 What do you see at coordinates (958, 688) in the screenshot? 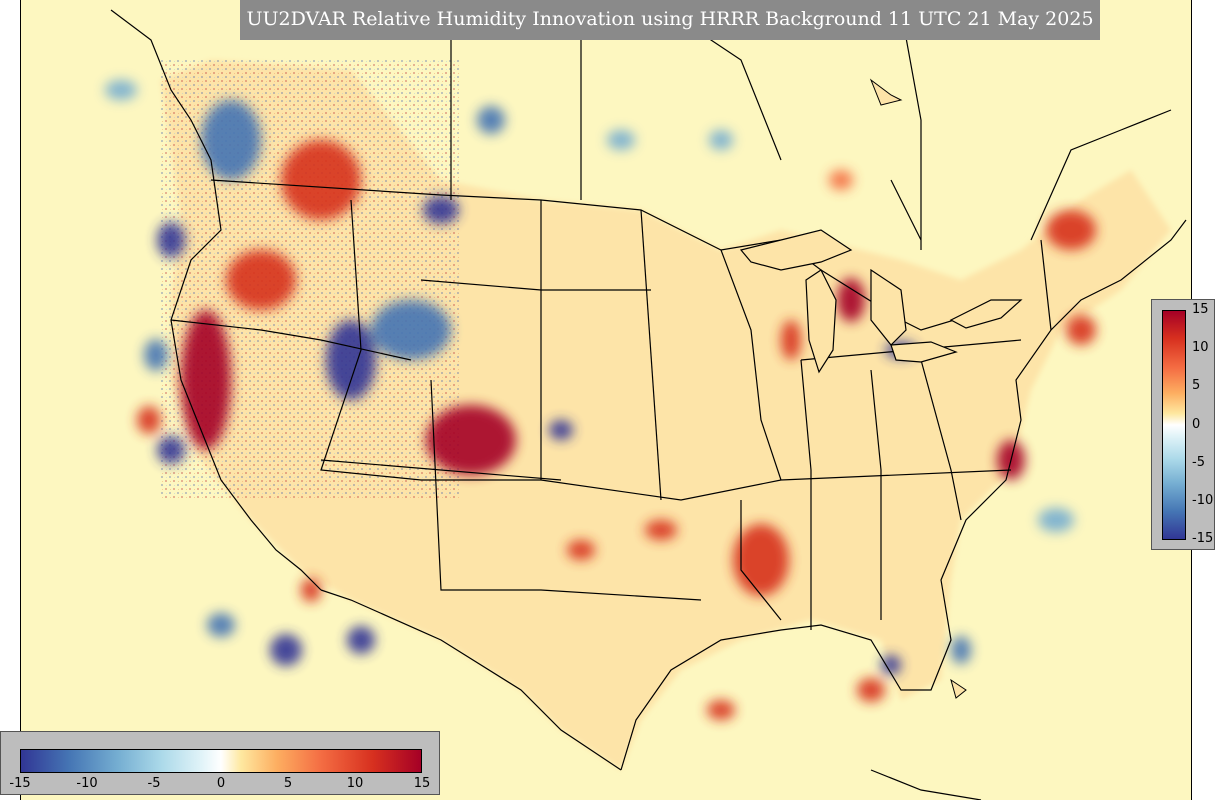
I see `lake-marker` at bounding box center [958, 688].